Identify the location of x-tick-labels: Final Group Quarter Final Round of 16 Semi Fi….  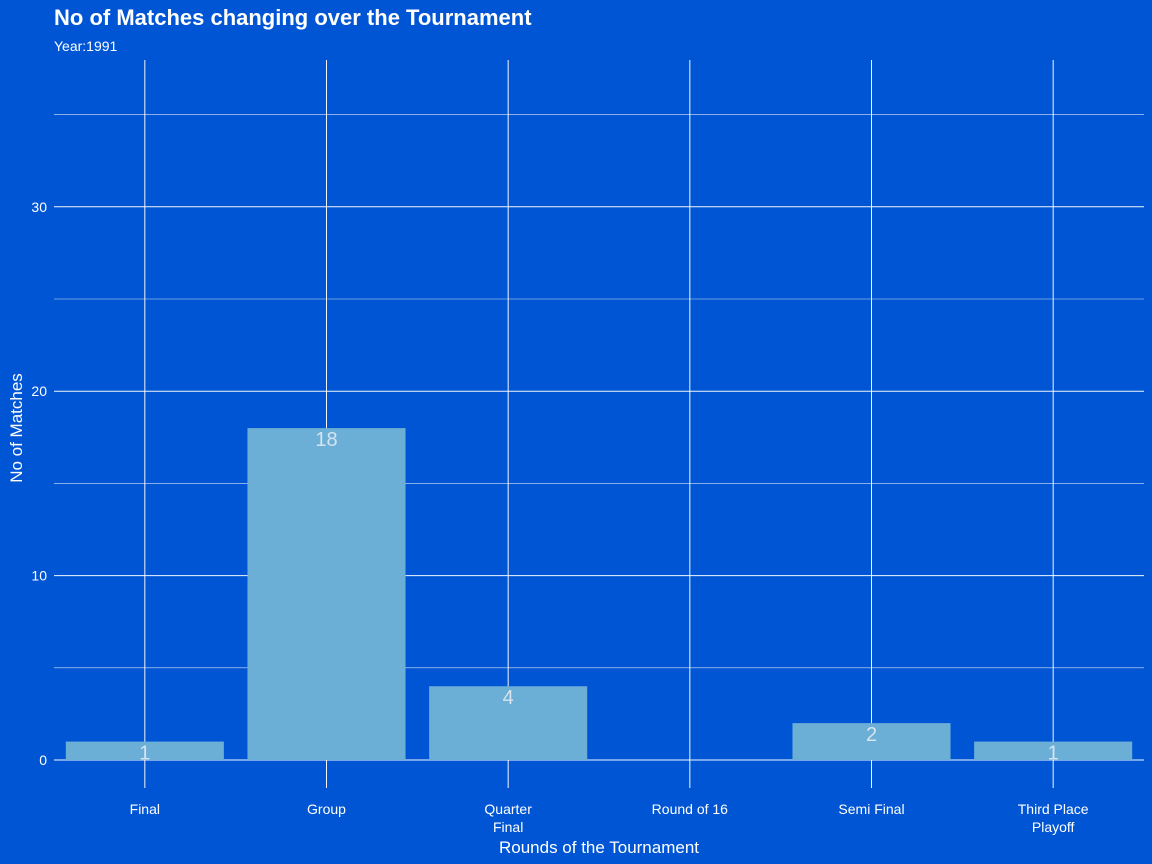
(609, 818).